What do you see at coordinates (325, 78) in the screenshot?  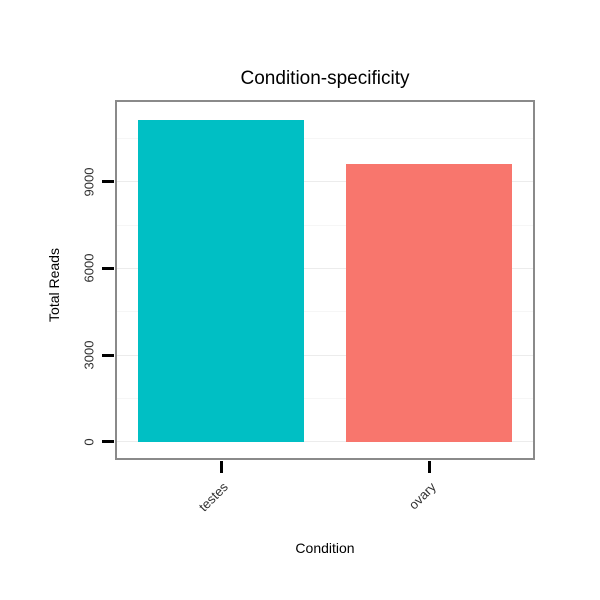 I see `chart-title: Condition-specificity` at bounding box center [325, 78].